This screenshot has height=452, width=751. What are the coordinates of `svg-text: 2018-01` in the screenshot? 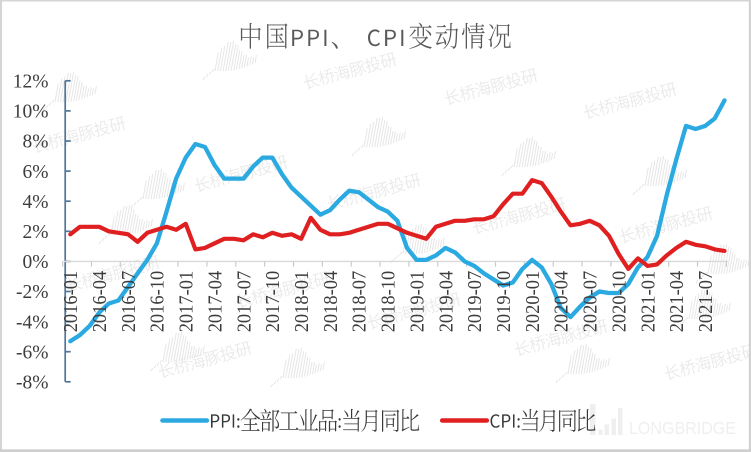 It's located at (302, 302).